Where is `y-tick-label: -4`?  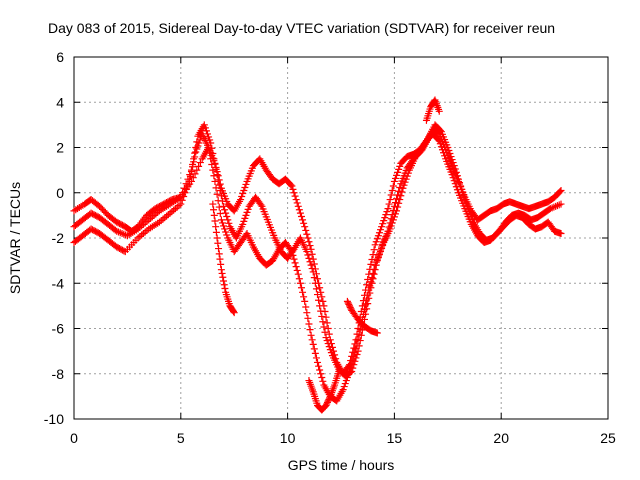 y-tick-label: -4 is located at coordinates (58, 283).